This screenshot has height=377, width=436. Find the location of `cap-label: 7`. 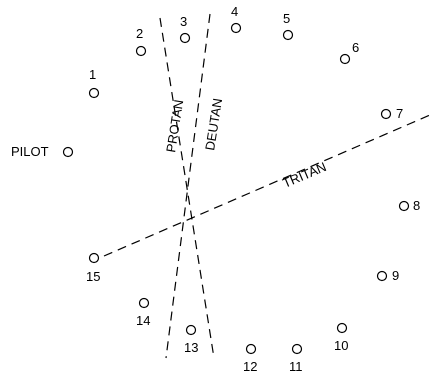

cap-label: 7 is located at coordinates (399, 113).